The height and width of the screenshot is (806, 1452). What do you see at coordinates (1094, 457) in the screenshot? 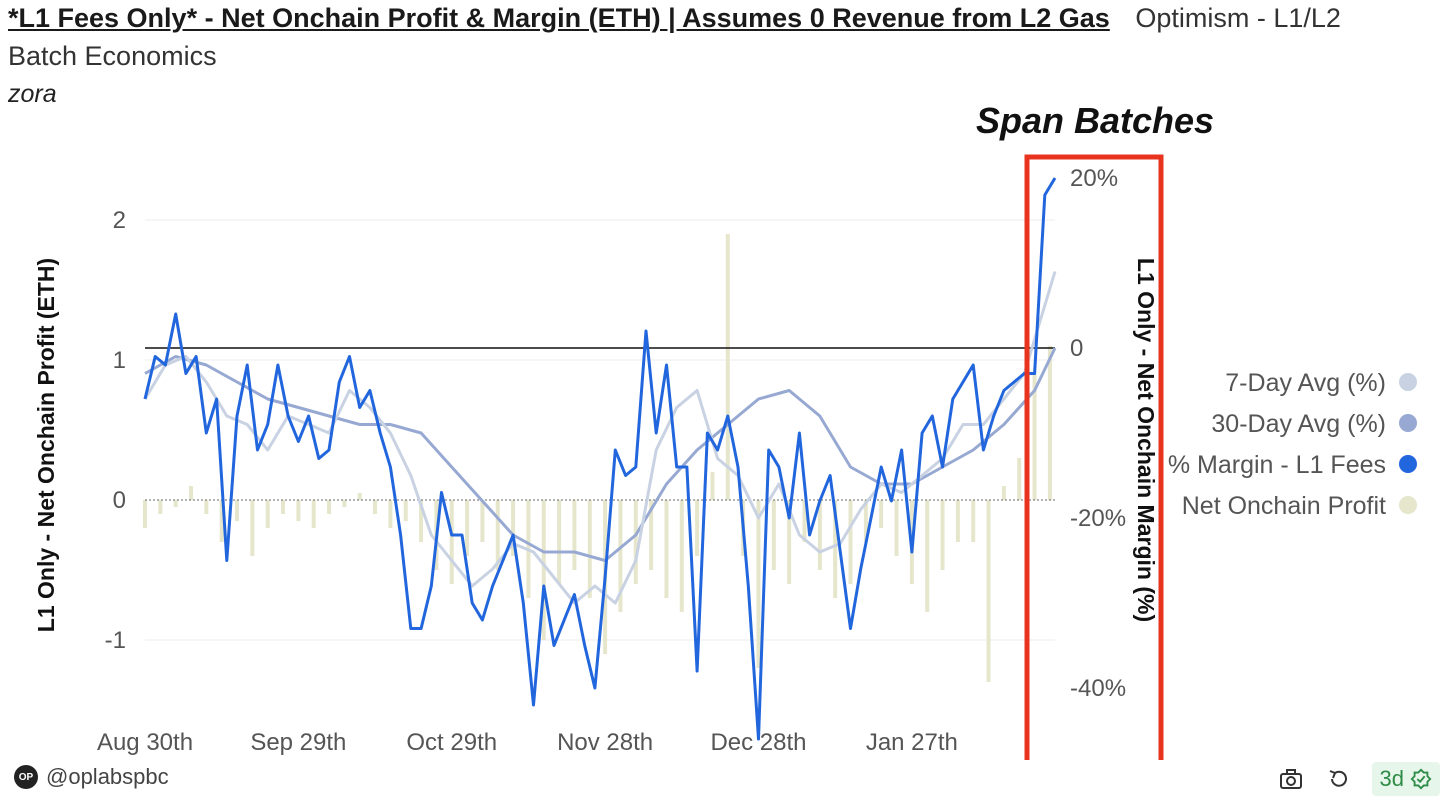
I see `span-batches-box` at bounding box center [1094, 457].